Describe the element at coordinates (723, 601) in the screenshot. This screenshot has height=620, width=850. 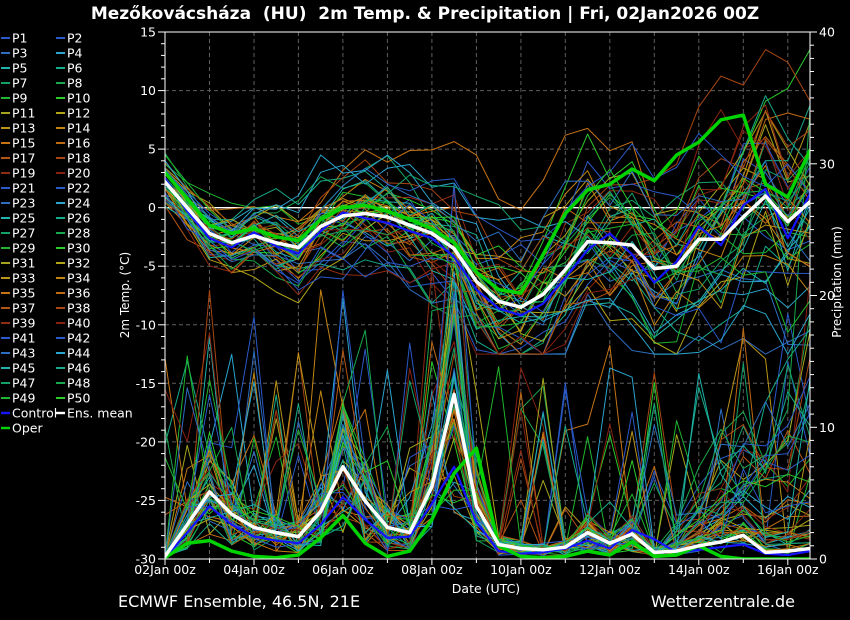
I see `footer-watermark: Wetterzentrale.de` at that location.